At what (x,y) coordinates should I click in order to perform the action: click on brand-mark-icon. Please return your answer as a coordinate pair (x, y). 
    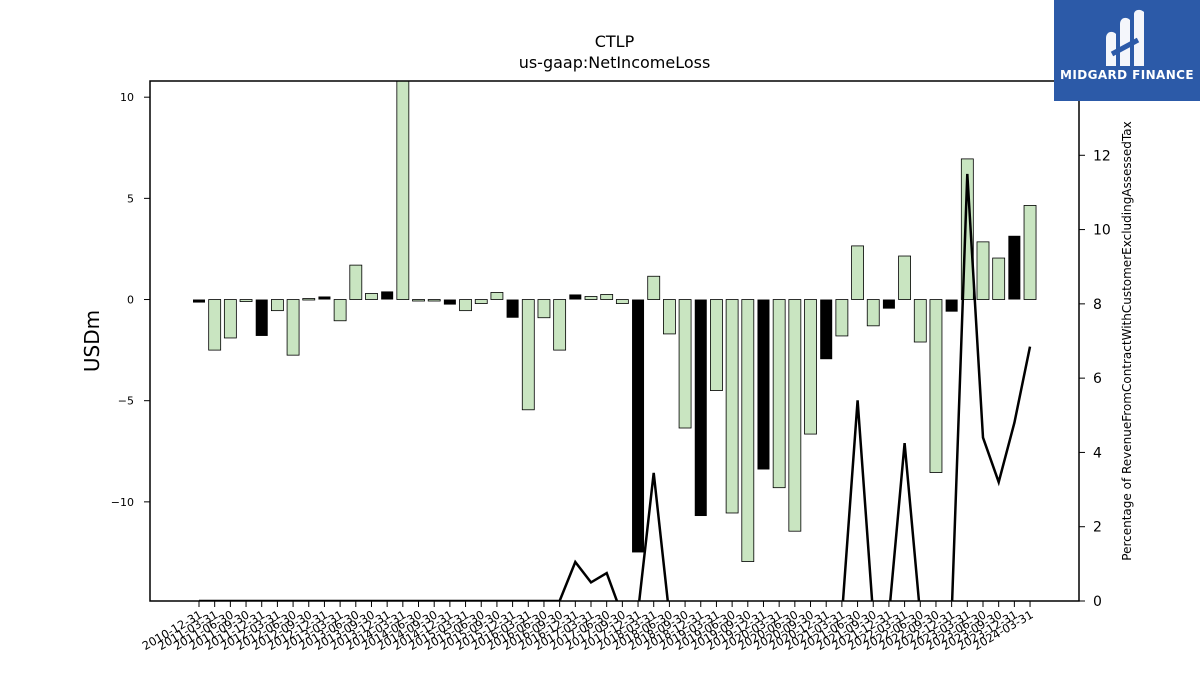
    Looking at the image, I should click on (1125, 37).